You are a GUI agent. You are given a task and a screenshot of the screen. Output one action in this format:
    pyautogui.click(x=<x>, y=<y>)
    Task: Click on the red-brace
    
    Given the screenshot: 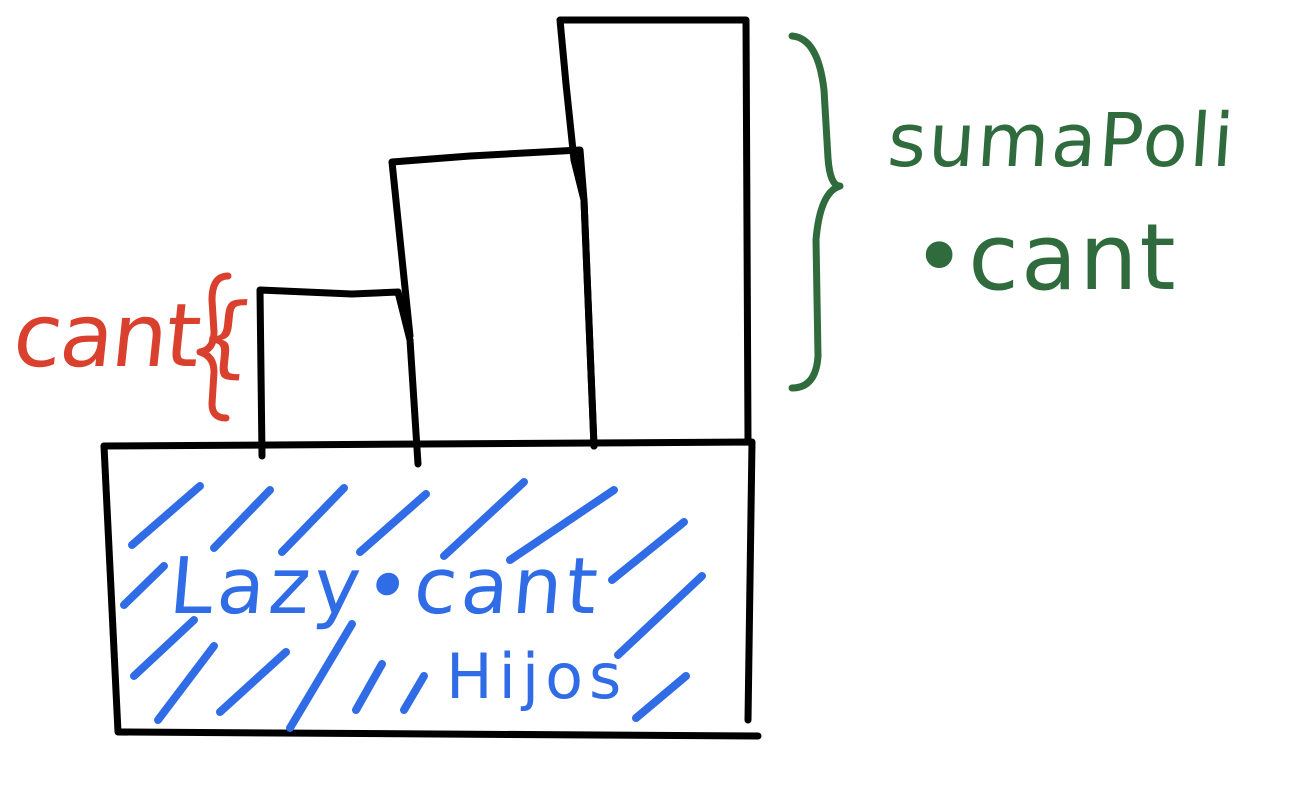 What is the action you would take?
    pyautogui.click(x=214, y=347)
    